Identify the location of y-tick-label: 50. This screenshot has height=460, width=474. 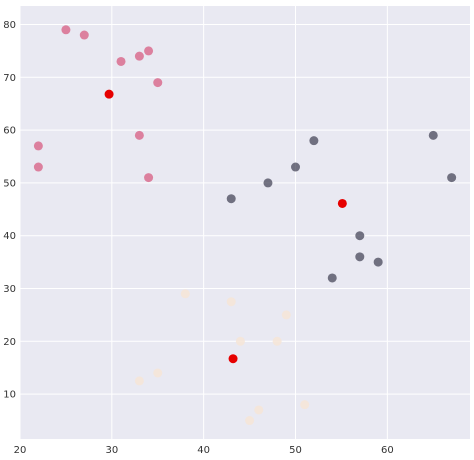
(9, 183).